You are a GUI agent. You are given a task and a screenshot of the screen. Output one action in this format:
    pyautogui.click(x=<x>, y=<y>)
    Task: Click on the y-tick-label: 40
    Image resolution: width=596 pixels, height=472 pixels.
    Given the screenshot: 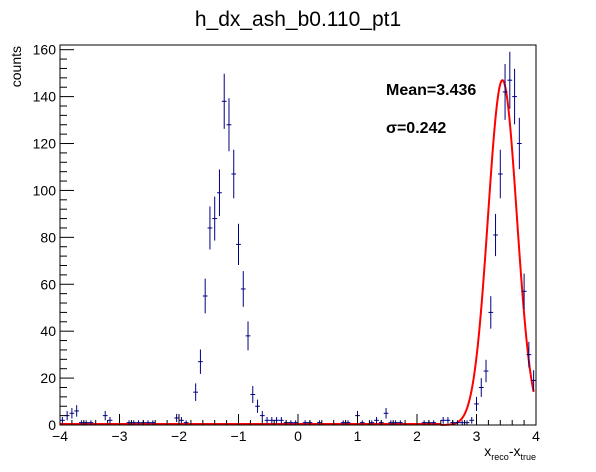 What is the action you would take?
    pyautogui.click(x=48, y=331)
    